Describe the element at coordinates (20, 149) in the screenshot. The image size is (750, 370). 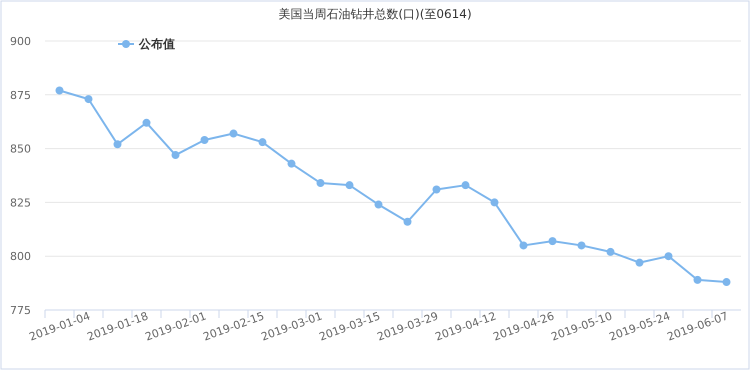
I see `y-tick-label: 850` at that location.